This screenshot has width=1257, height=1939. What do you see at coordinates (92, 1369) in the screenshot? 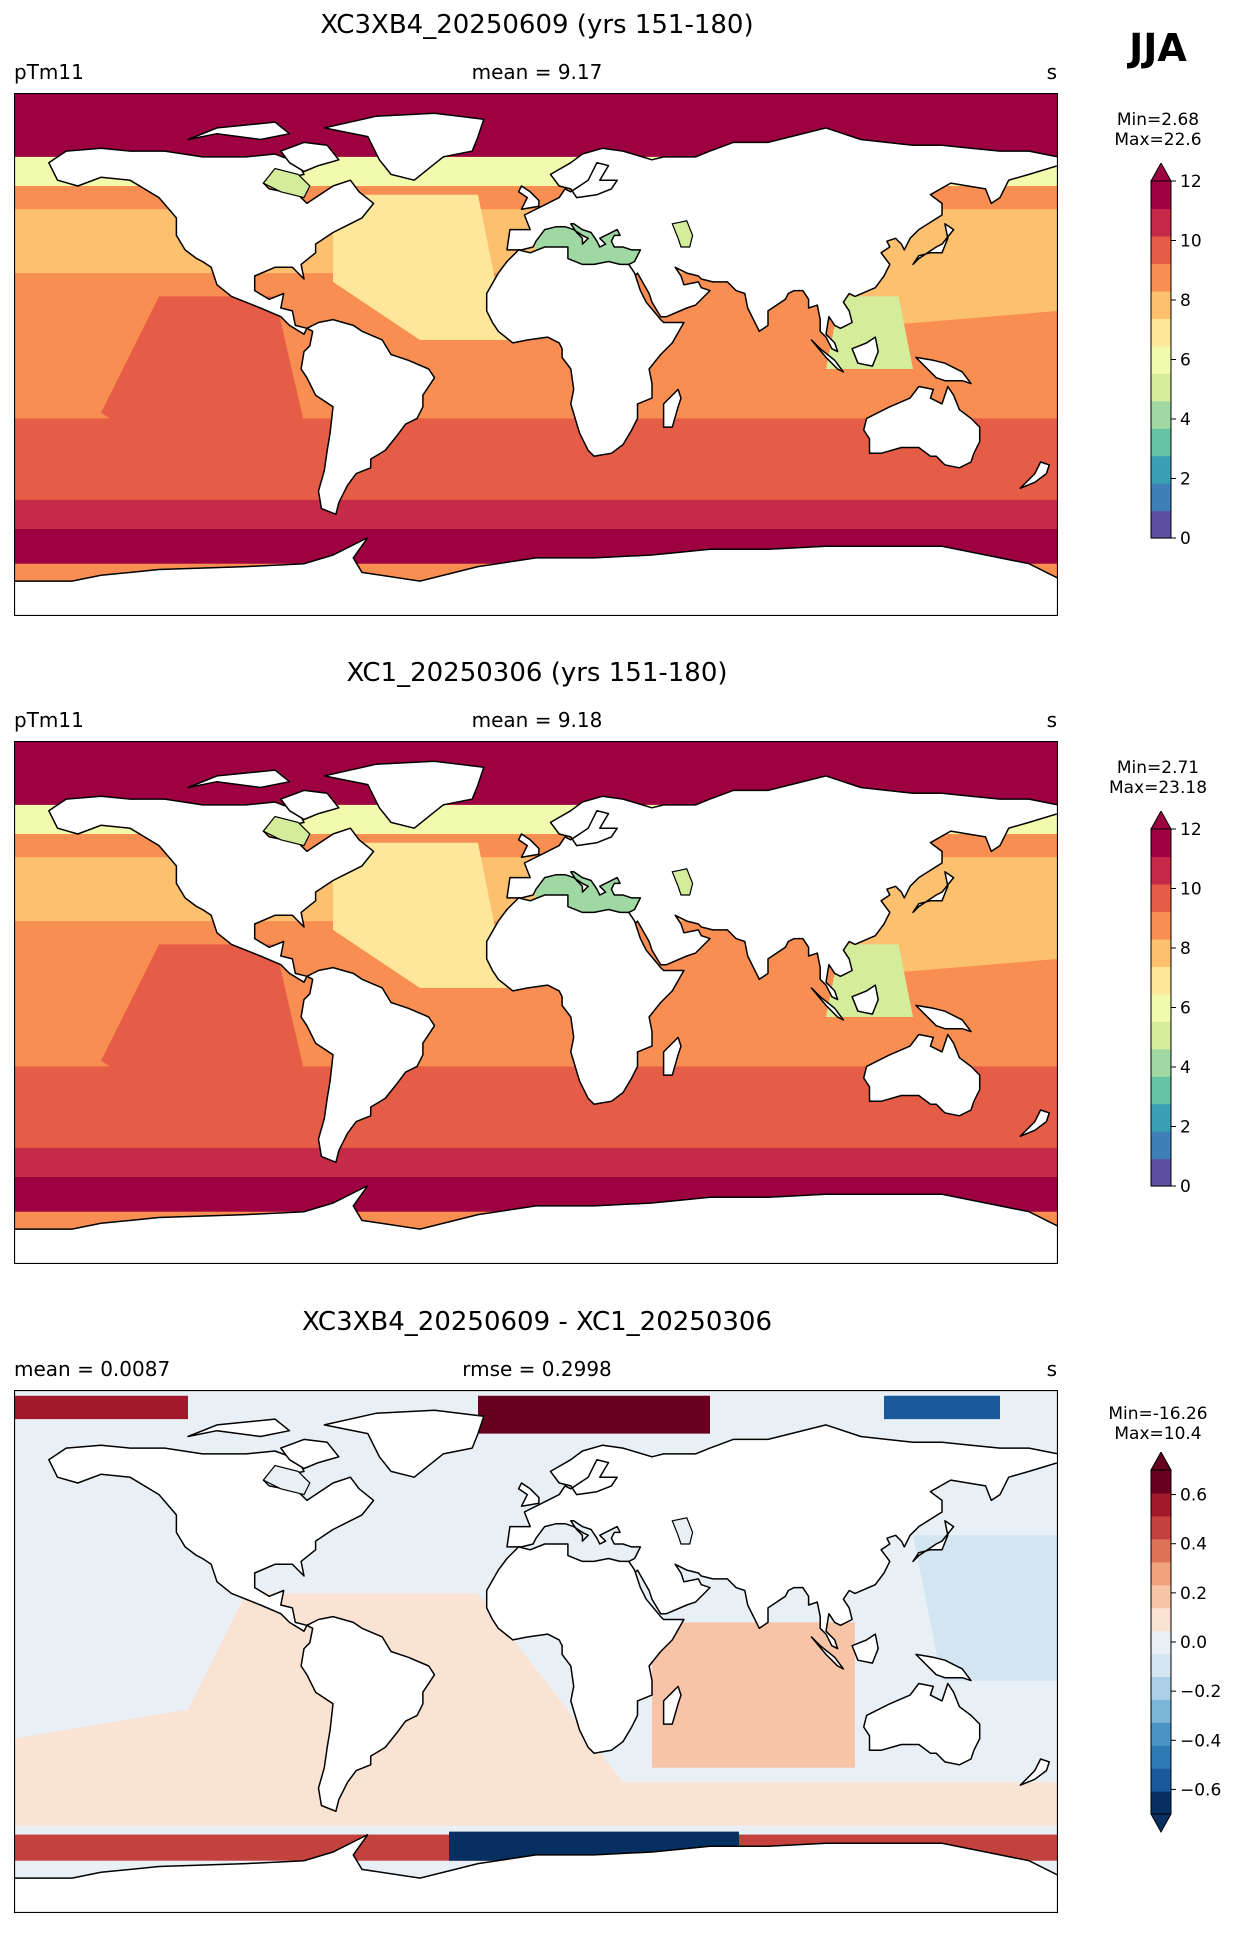
I see `panel-3-mean-label: mean = 0.0087` at bounding box center [92, 1369].